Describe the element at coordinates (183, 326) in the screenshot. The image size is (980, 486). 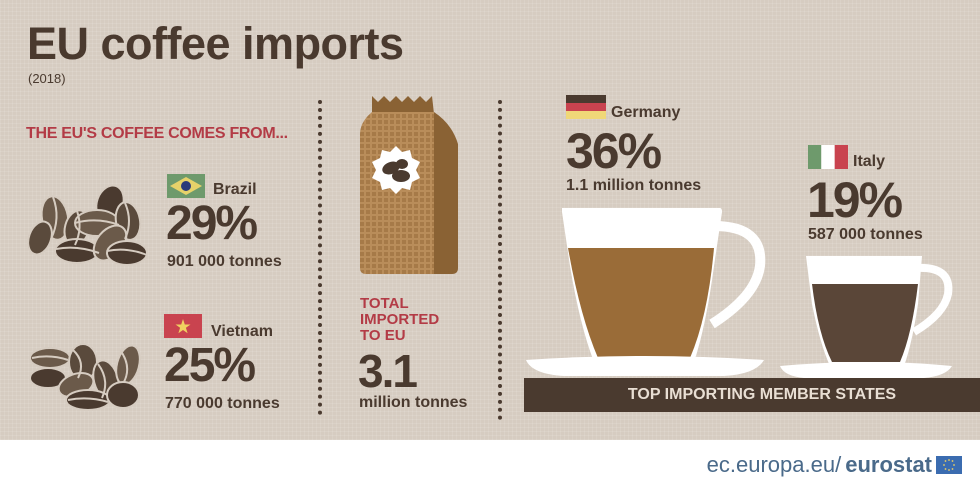
I see `vietnam-flag-icon` at that location.